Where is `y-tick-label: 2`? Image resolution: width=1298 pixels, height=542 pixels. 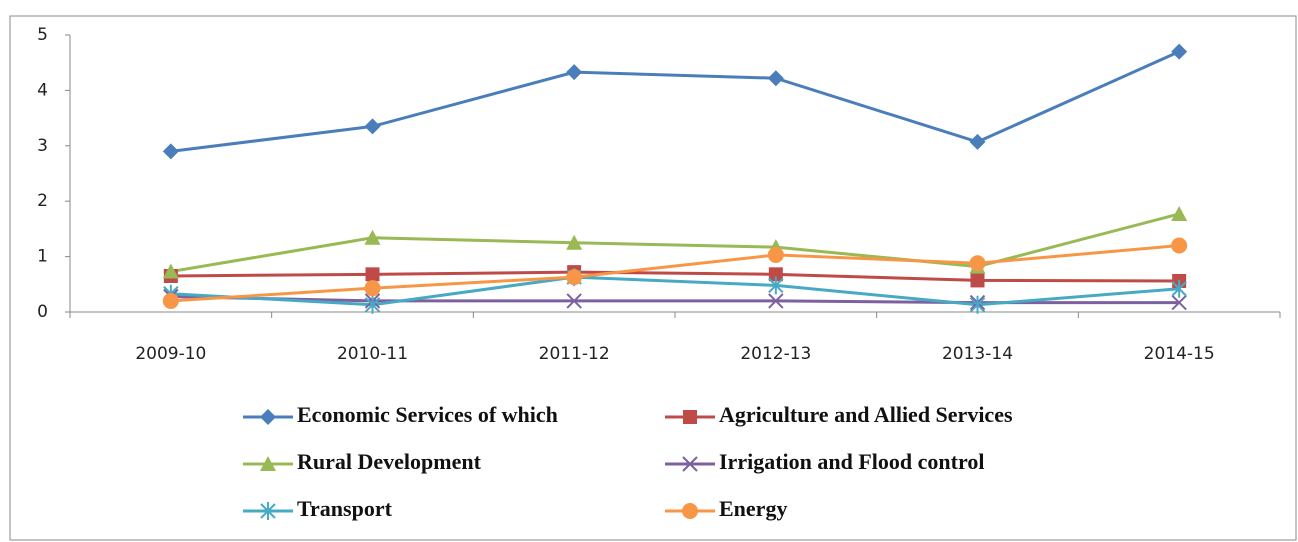
y-tick-label: 2 is located at coordinates (42, 201).